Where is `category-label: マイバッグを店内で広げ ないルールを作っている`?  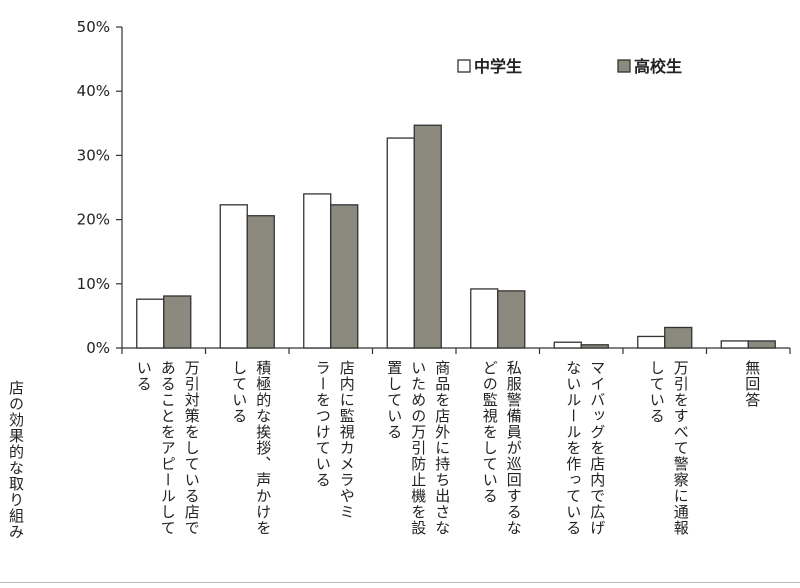
category-label: マイバッグを店内で広げ ないルールを作っている is located at coordinates (585, 448).